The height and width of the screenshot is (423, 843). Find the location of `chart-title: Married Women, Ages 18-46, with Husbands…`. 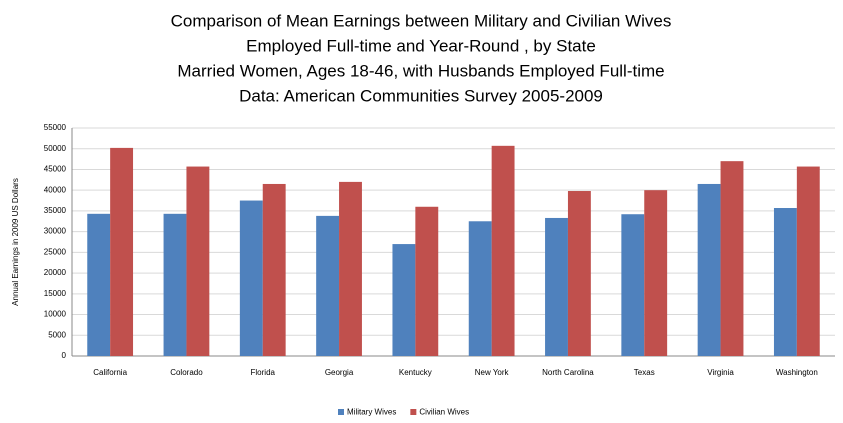

chart-title: Married Women, Ages 18-46, with Husbands… is located at coordinates (420, 70).